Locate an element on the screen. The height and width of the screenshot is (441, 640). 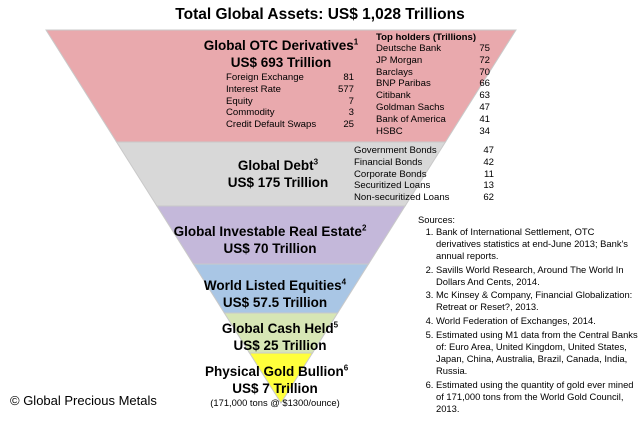
footnote-ref: 5 is located at coordinates (336, 325).